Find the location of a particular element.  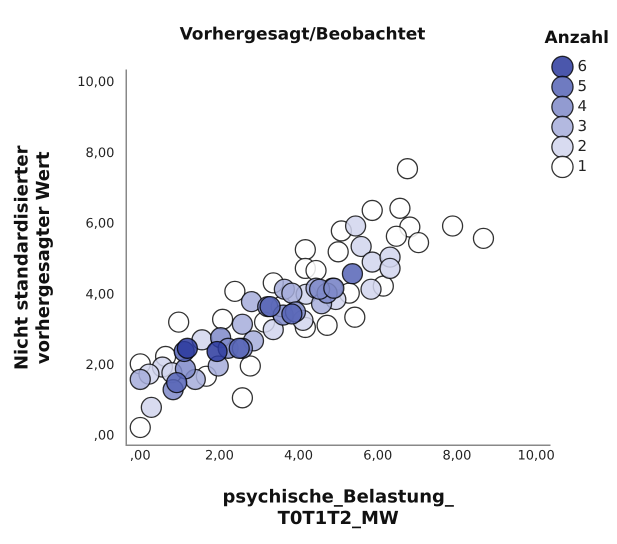

legend-label: 4 is located at coordinates (582, 105).